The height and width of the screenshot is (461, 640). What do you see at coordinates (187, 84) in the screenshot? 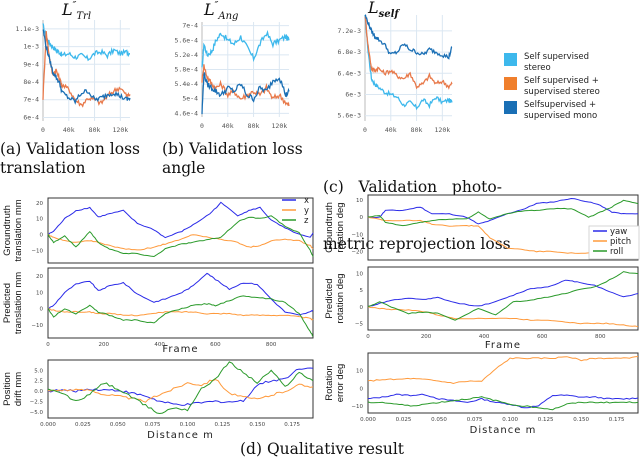
I see `y-tick-label: 5.4e-4` at bounding box center [187, 84].